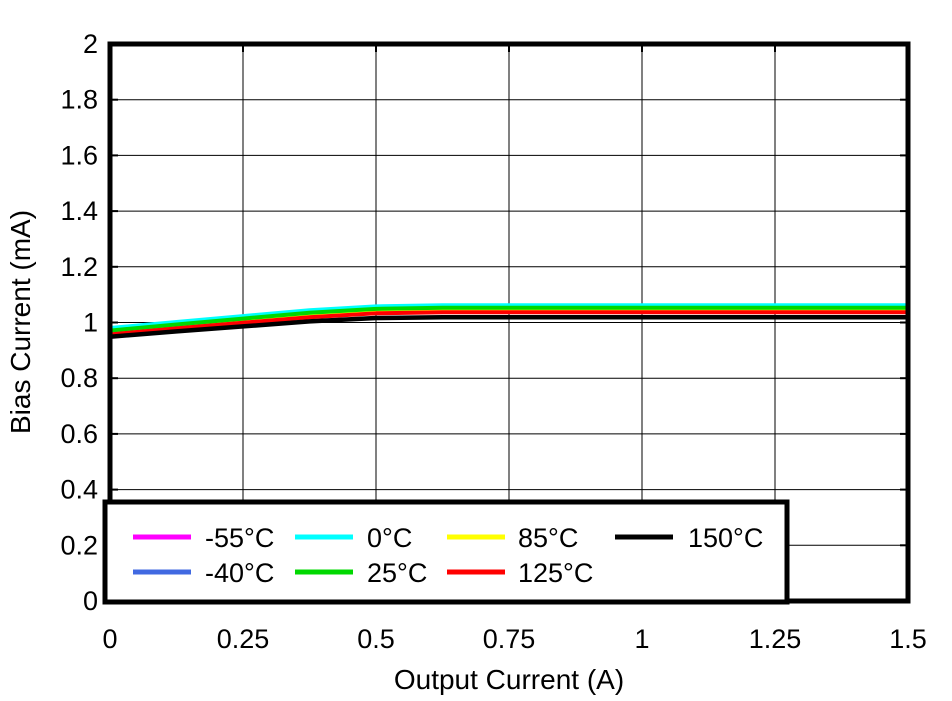 The height and width of the screenshot is (701, 952). I want to click on y-tick-label: 1.8, so click(79, 100).